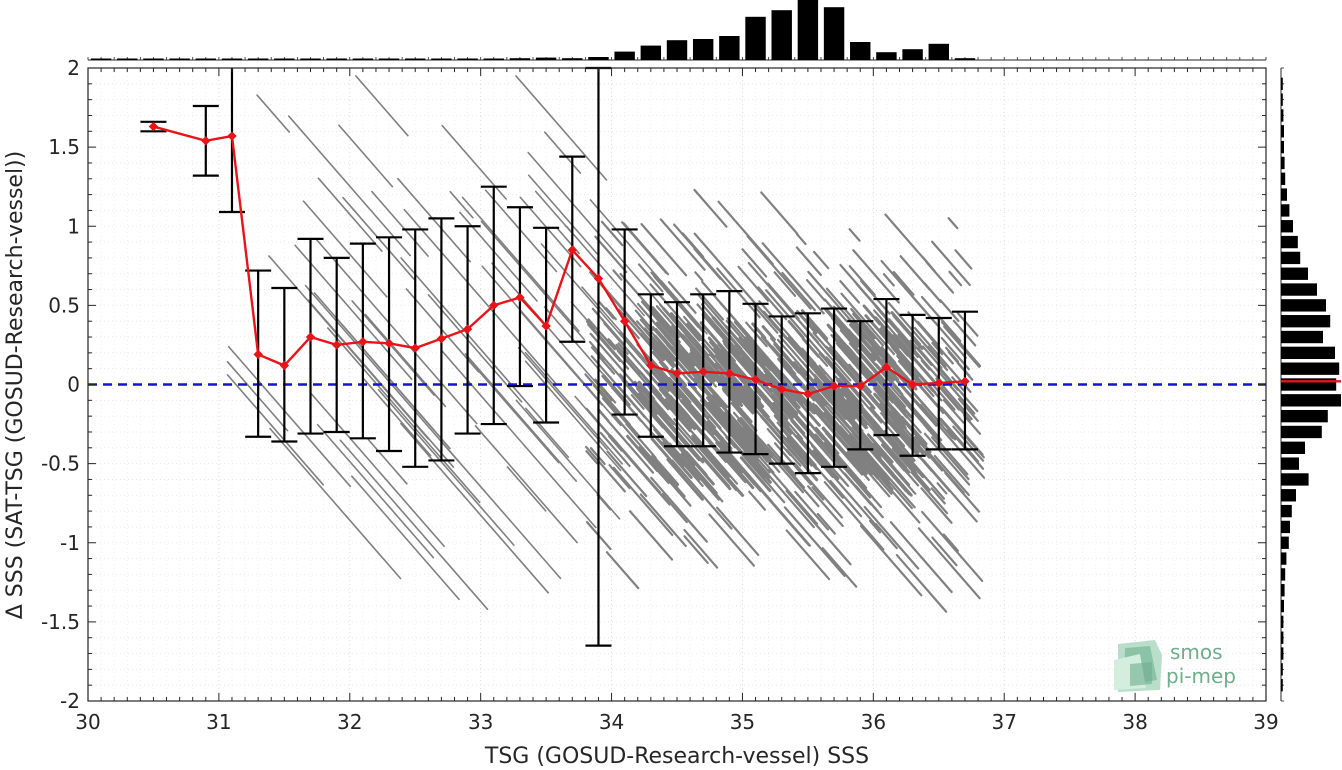 The height and width of the screenshot is (770, 1342). Describe the element at coordinates (677, 30) in the screenshot. I see `top-histogram` at that location.